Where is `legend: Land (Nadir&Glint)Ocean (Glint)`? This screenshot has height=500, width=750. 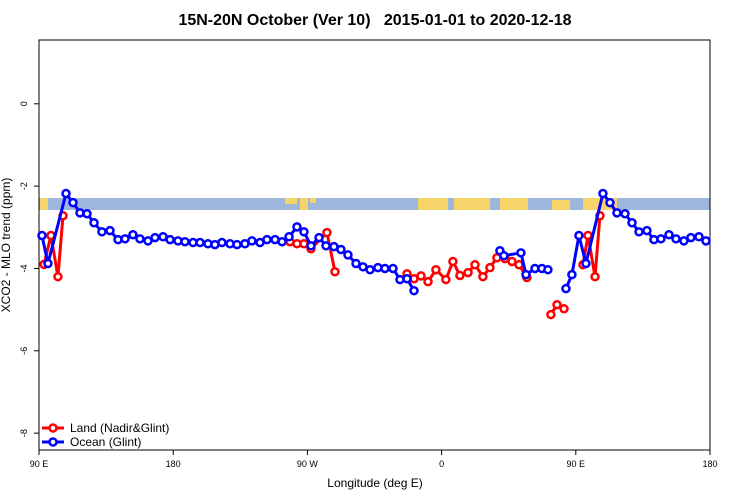
legend: Land (Nadir&Glint)Ocean (Glint) is located at coordinates (105, 435).